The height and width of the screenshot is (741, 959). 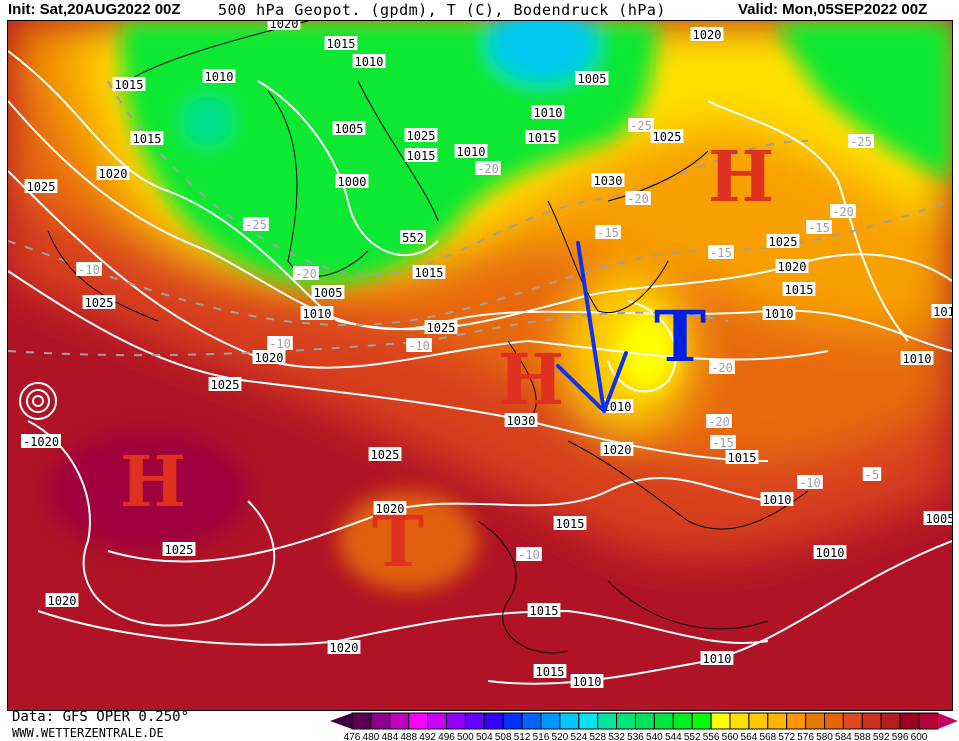 I want to click on legend-label: 544, so click(x=673, y=736).